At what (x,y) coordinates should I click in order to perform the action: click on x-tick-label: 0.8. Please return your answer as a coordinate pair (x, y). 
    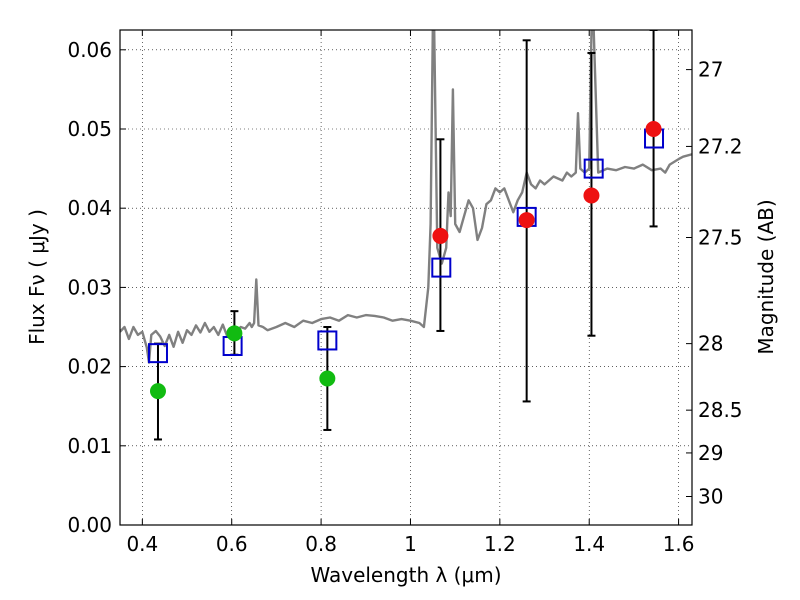
    Looking at the image, I should click on (321, 544).